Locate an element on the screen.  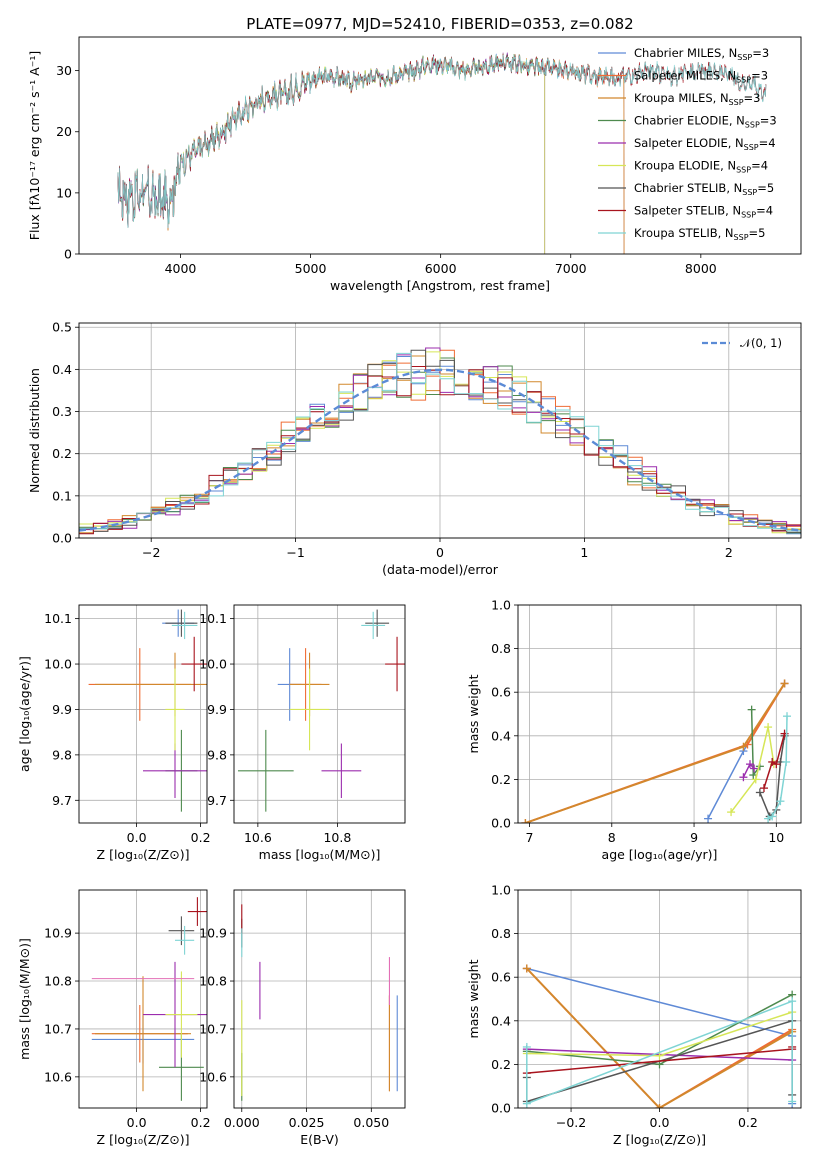
legend-label-main: Chabrier ELODIE, N is located at coordinates (689, 121).